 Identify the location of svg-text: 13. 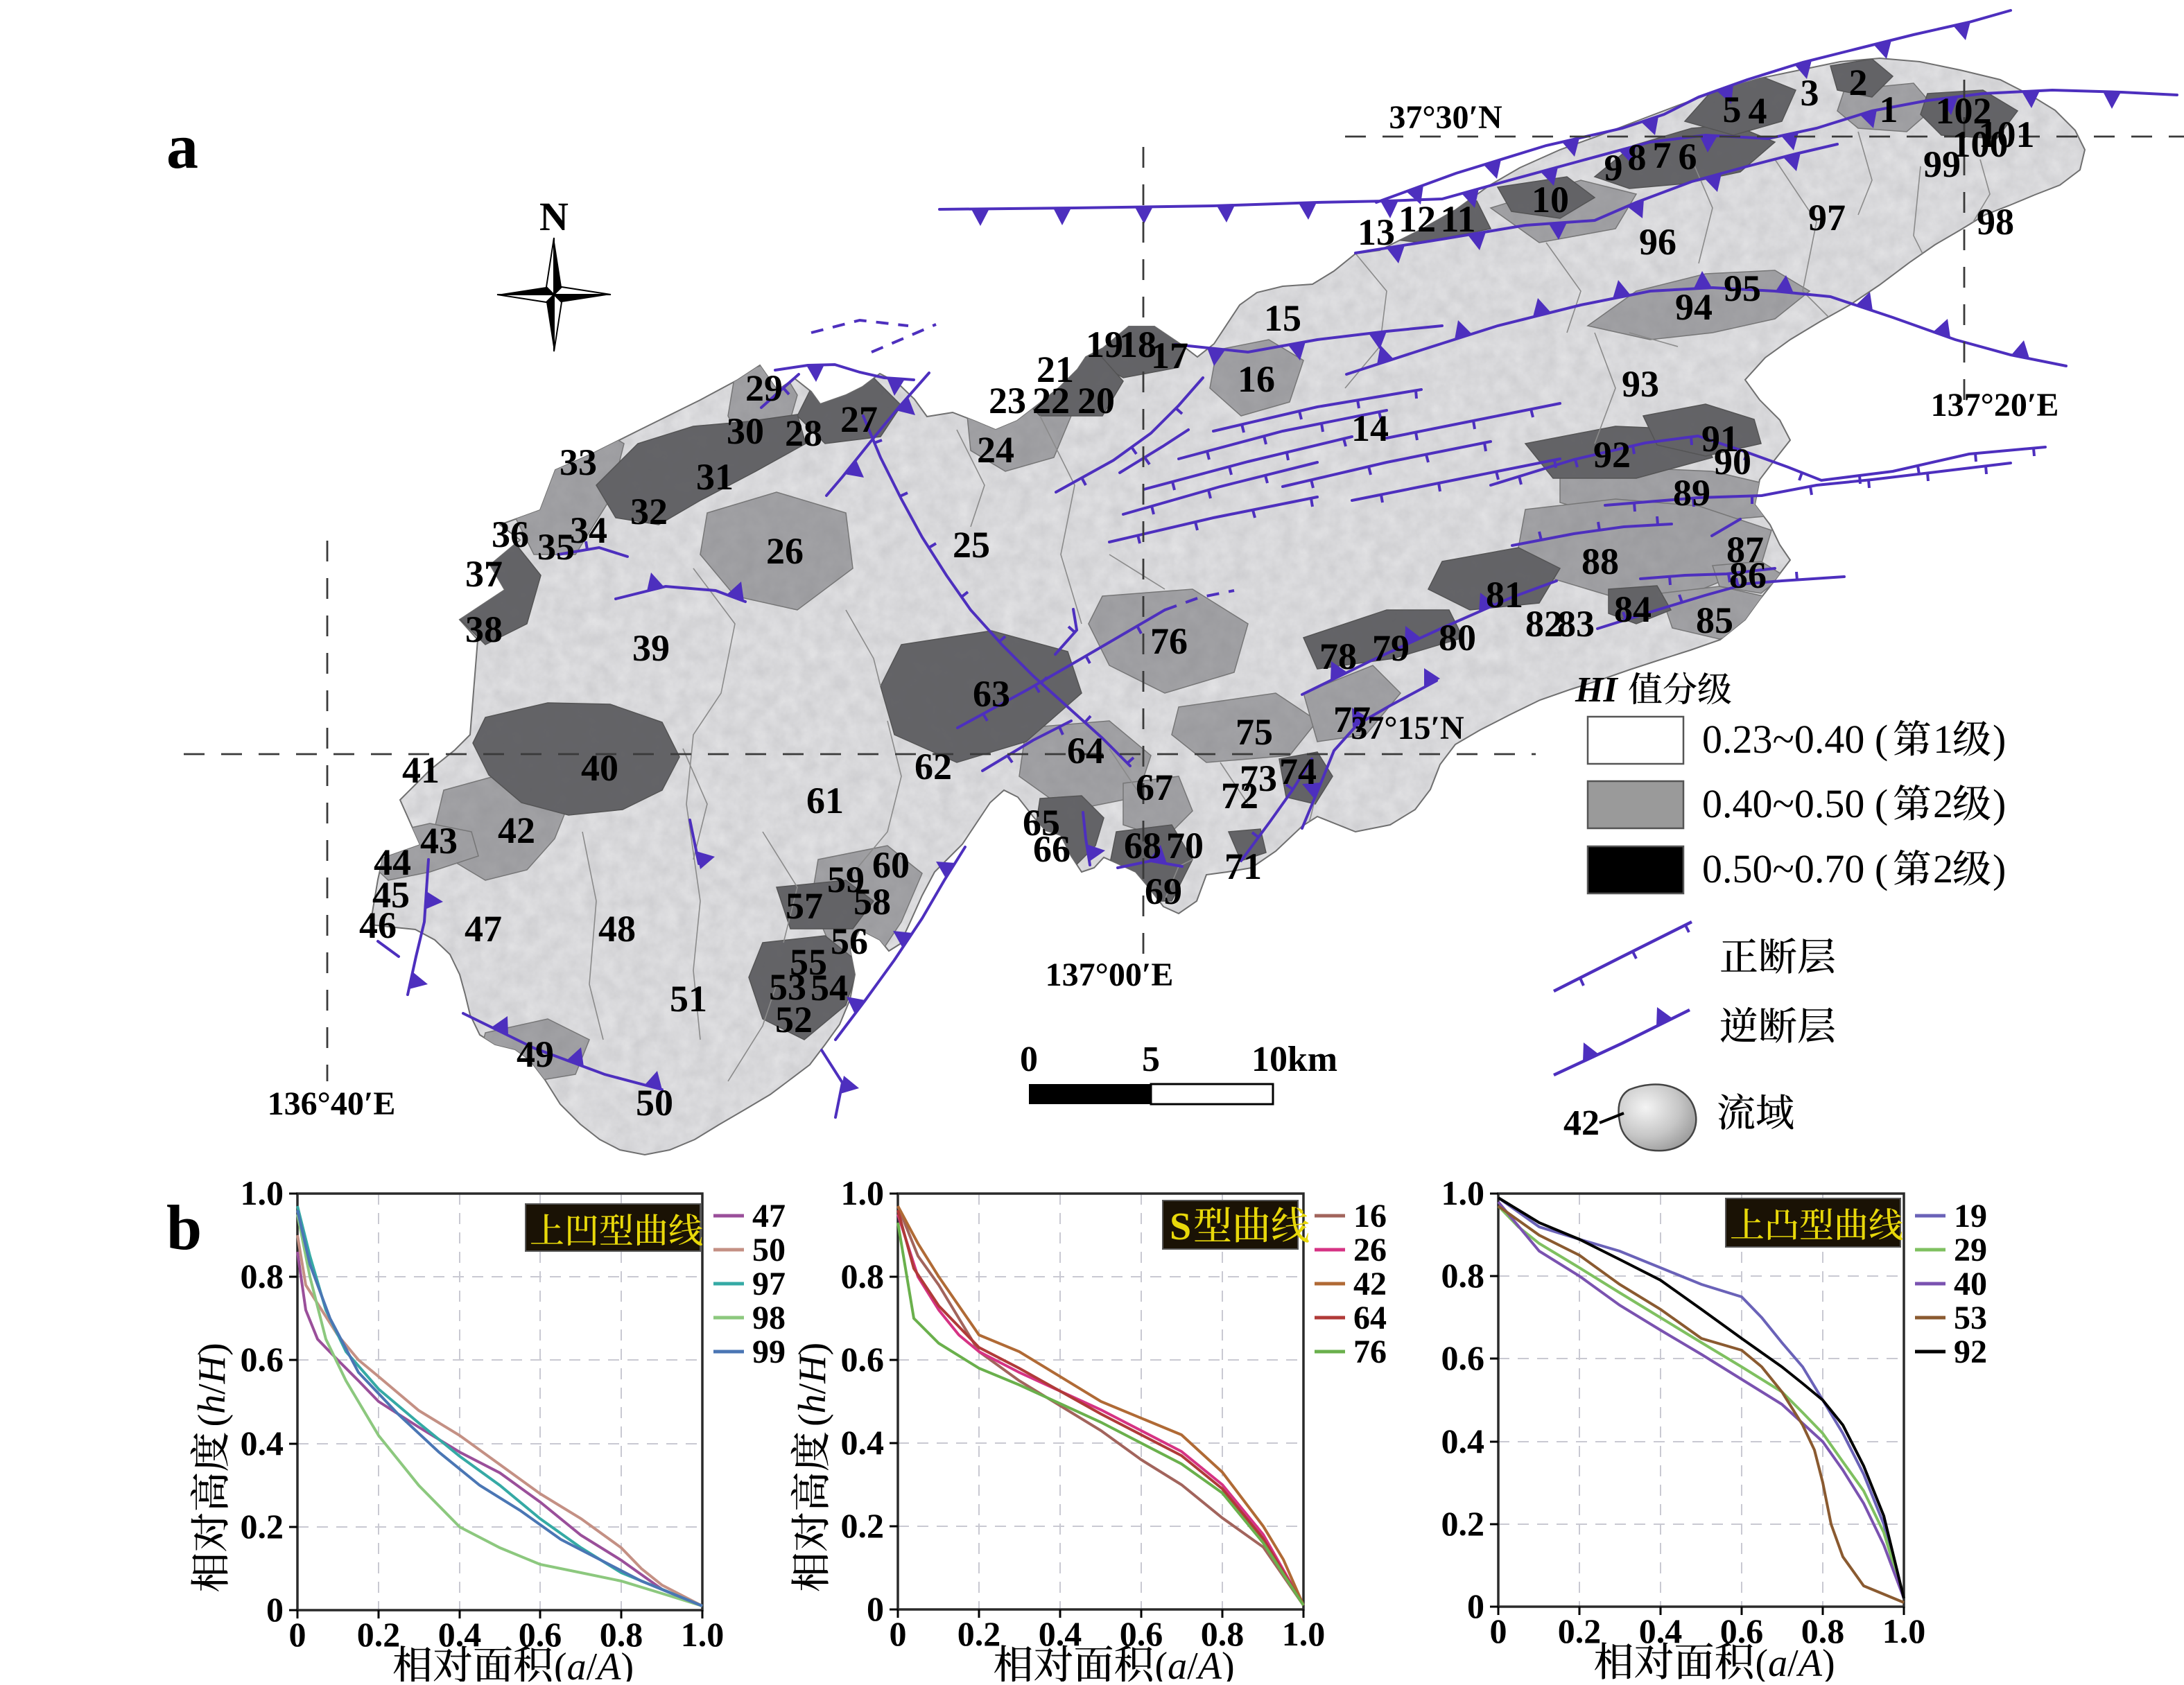
(1376, 232).